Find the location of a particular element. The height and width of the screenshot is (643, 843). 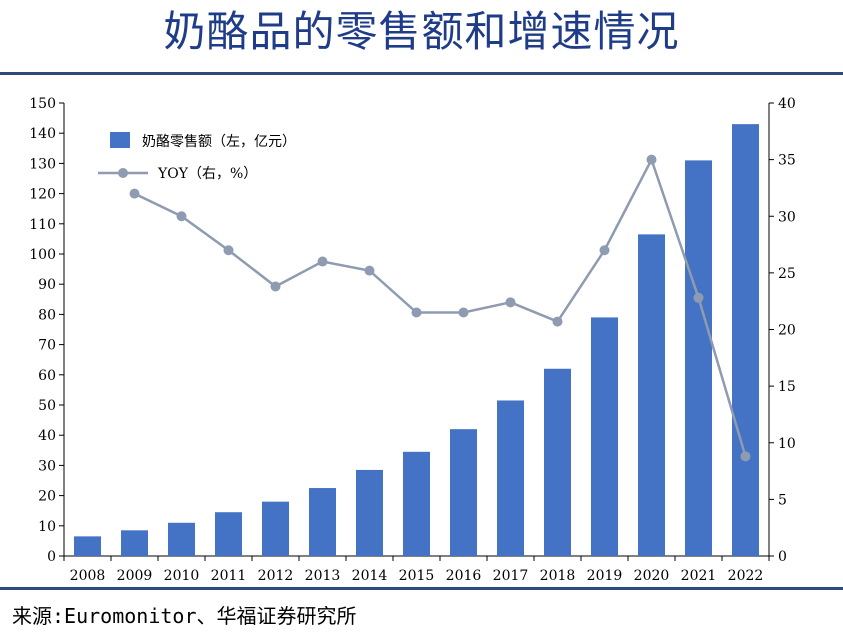

y2-tick-label: 30 is located at coordinates (787, 217).